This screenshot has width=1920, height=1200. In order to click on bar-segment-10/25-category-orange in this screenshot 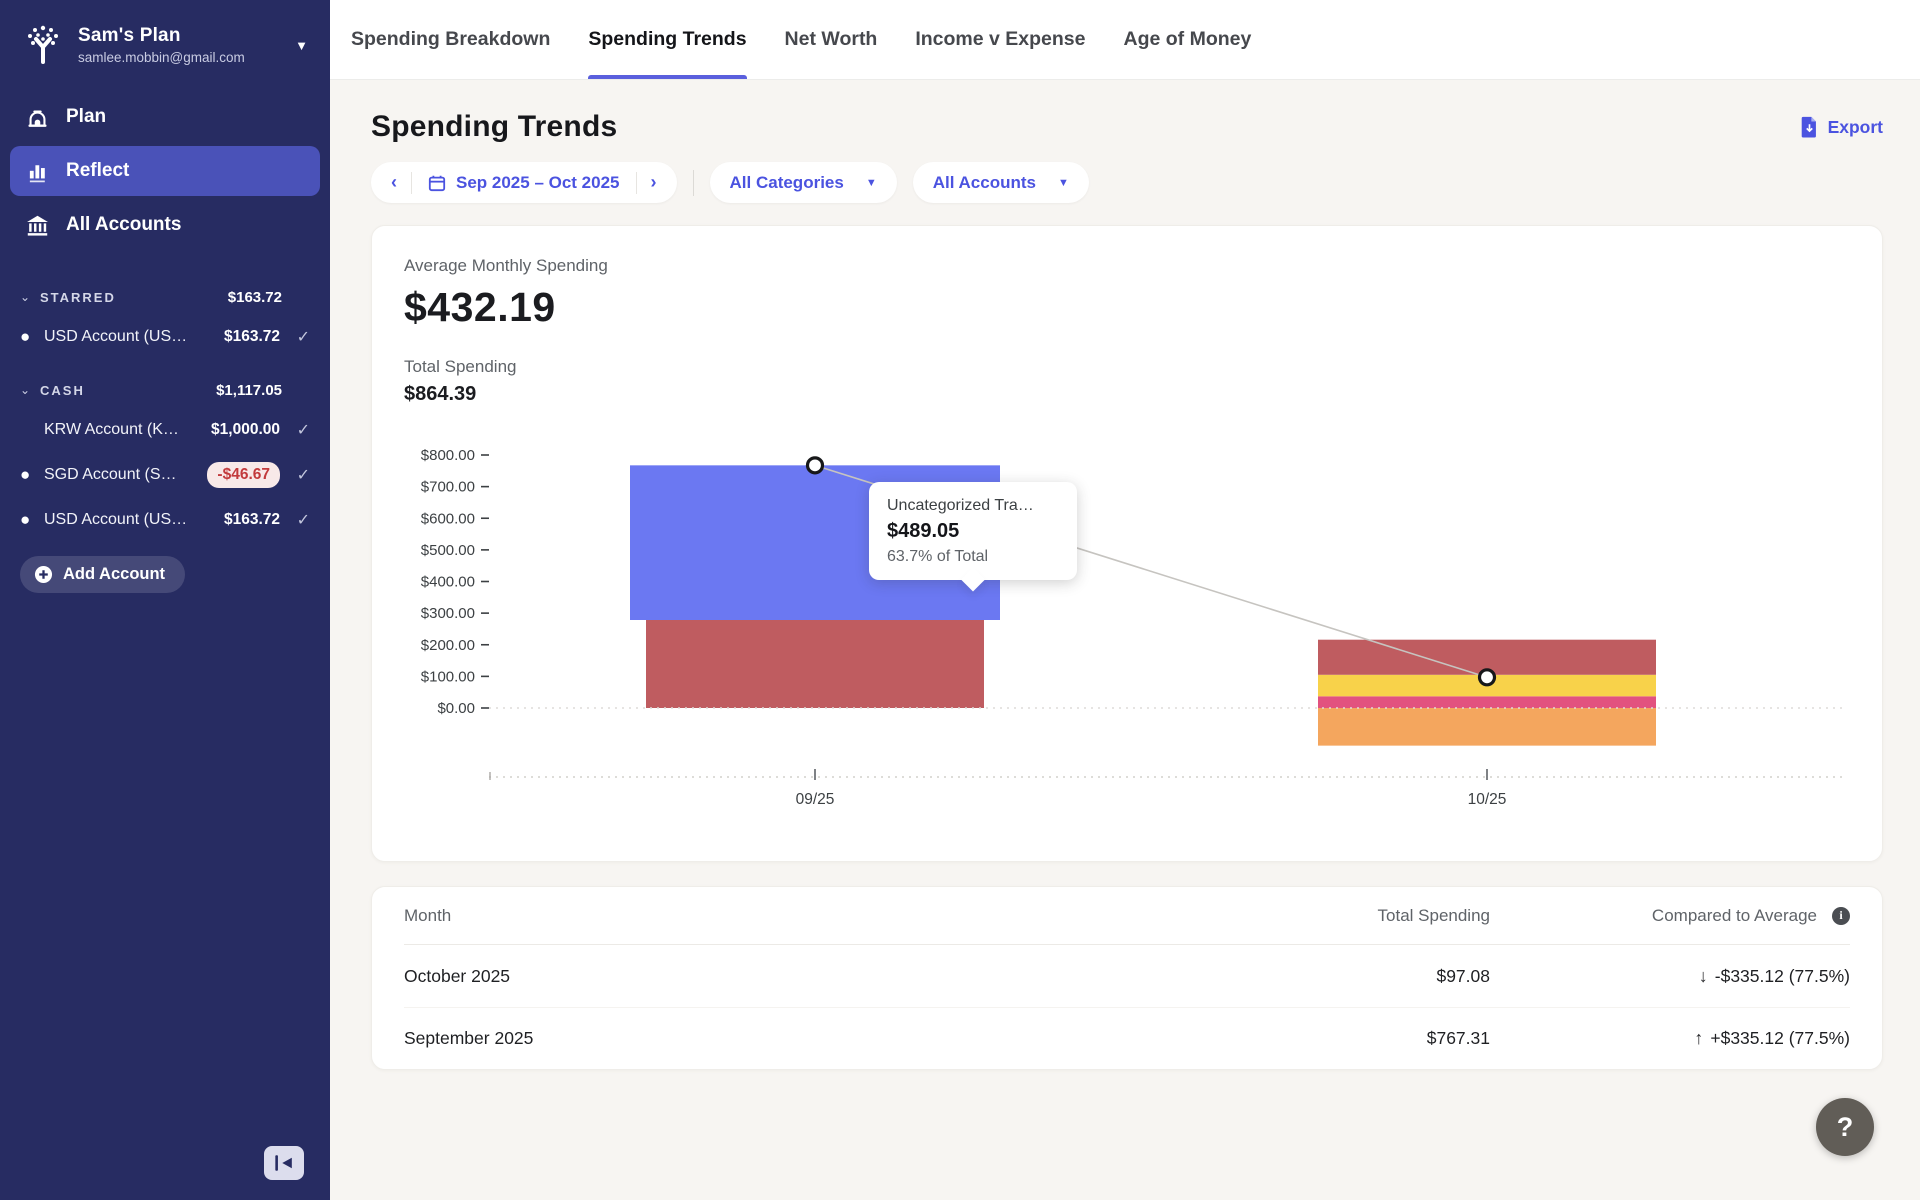, I will do `click(1487, 727)`.